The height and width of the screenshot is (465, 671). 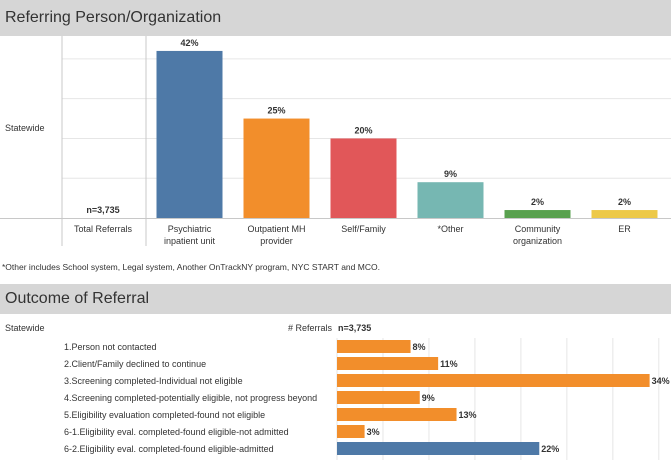 What do you see at coordinates (335, 299) in the screenshot?
I see `outcome-section-title: Outcome of Referral` at bounding box center [335, 299].